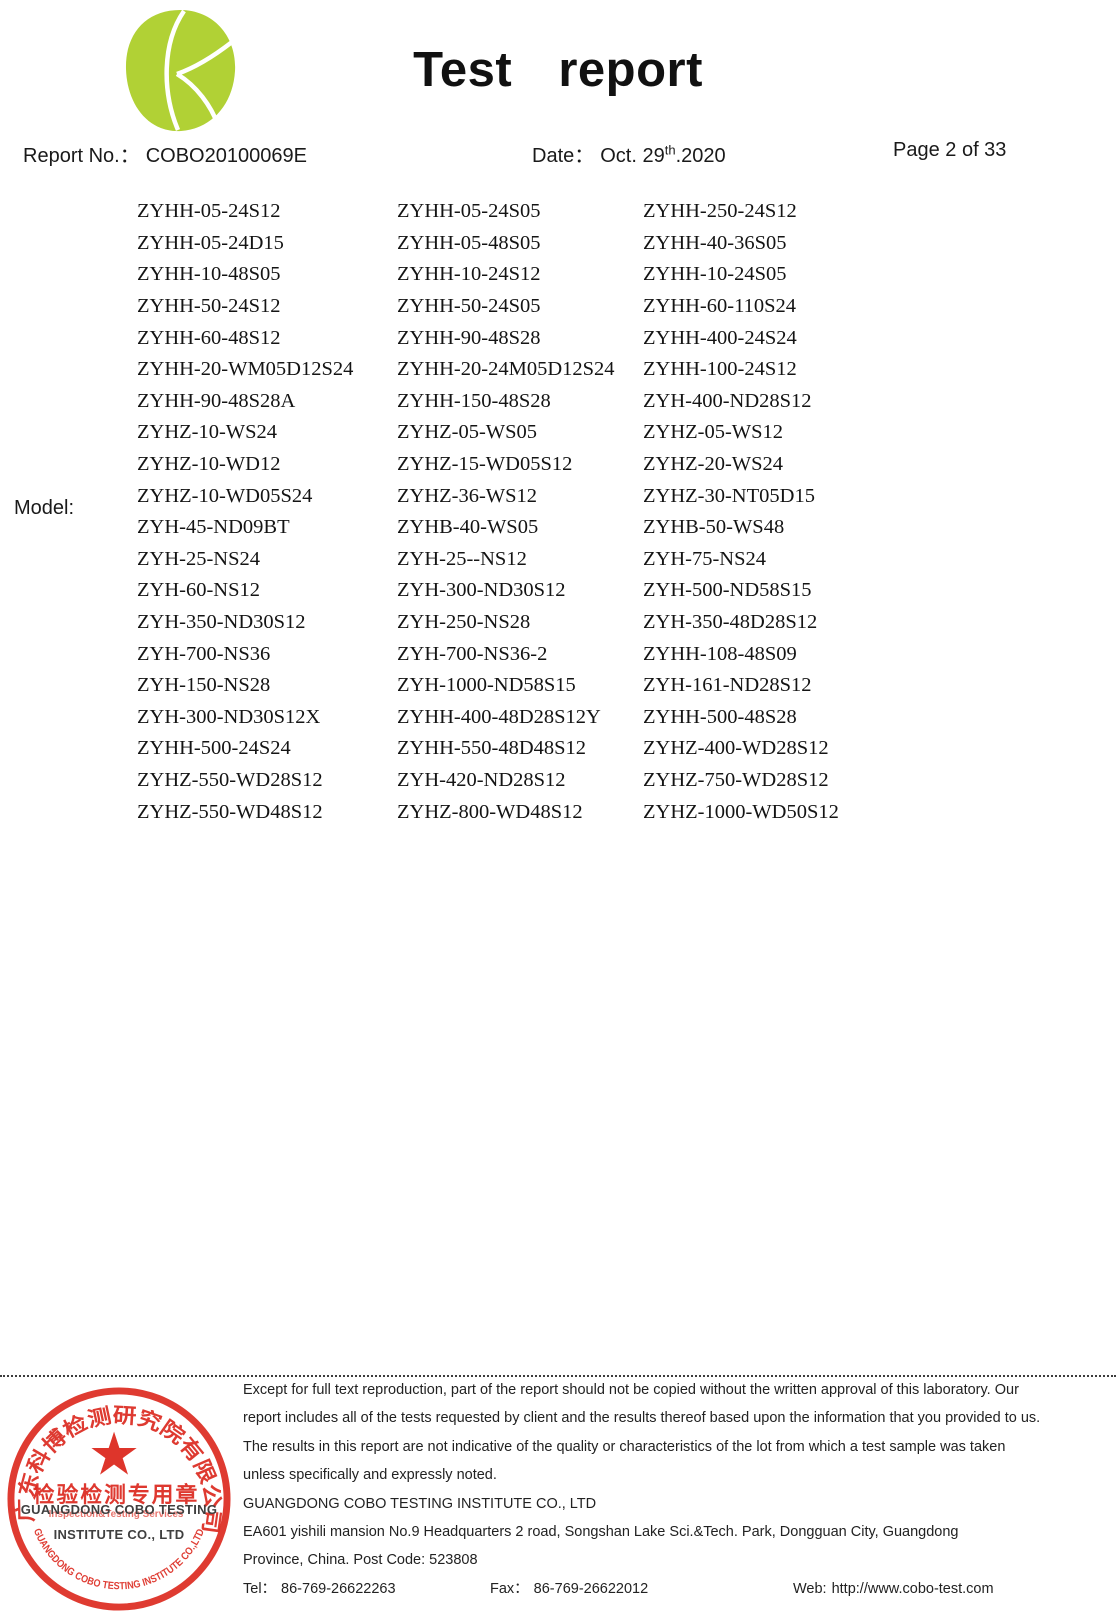 This screenshot has width=1116, height=1613. I want to click on model-cell: ZYH-250-NS28, so click(464, 622).